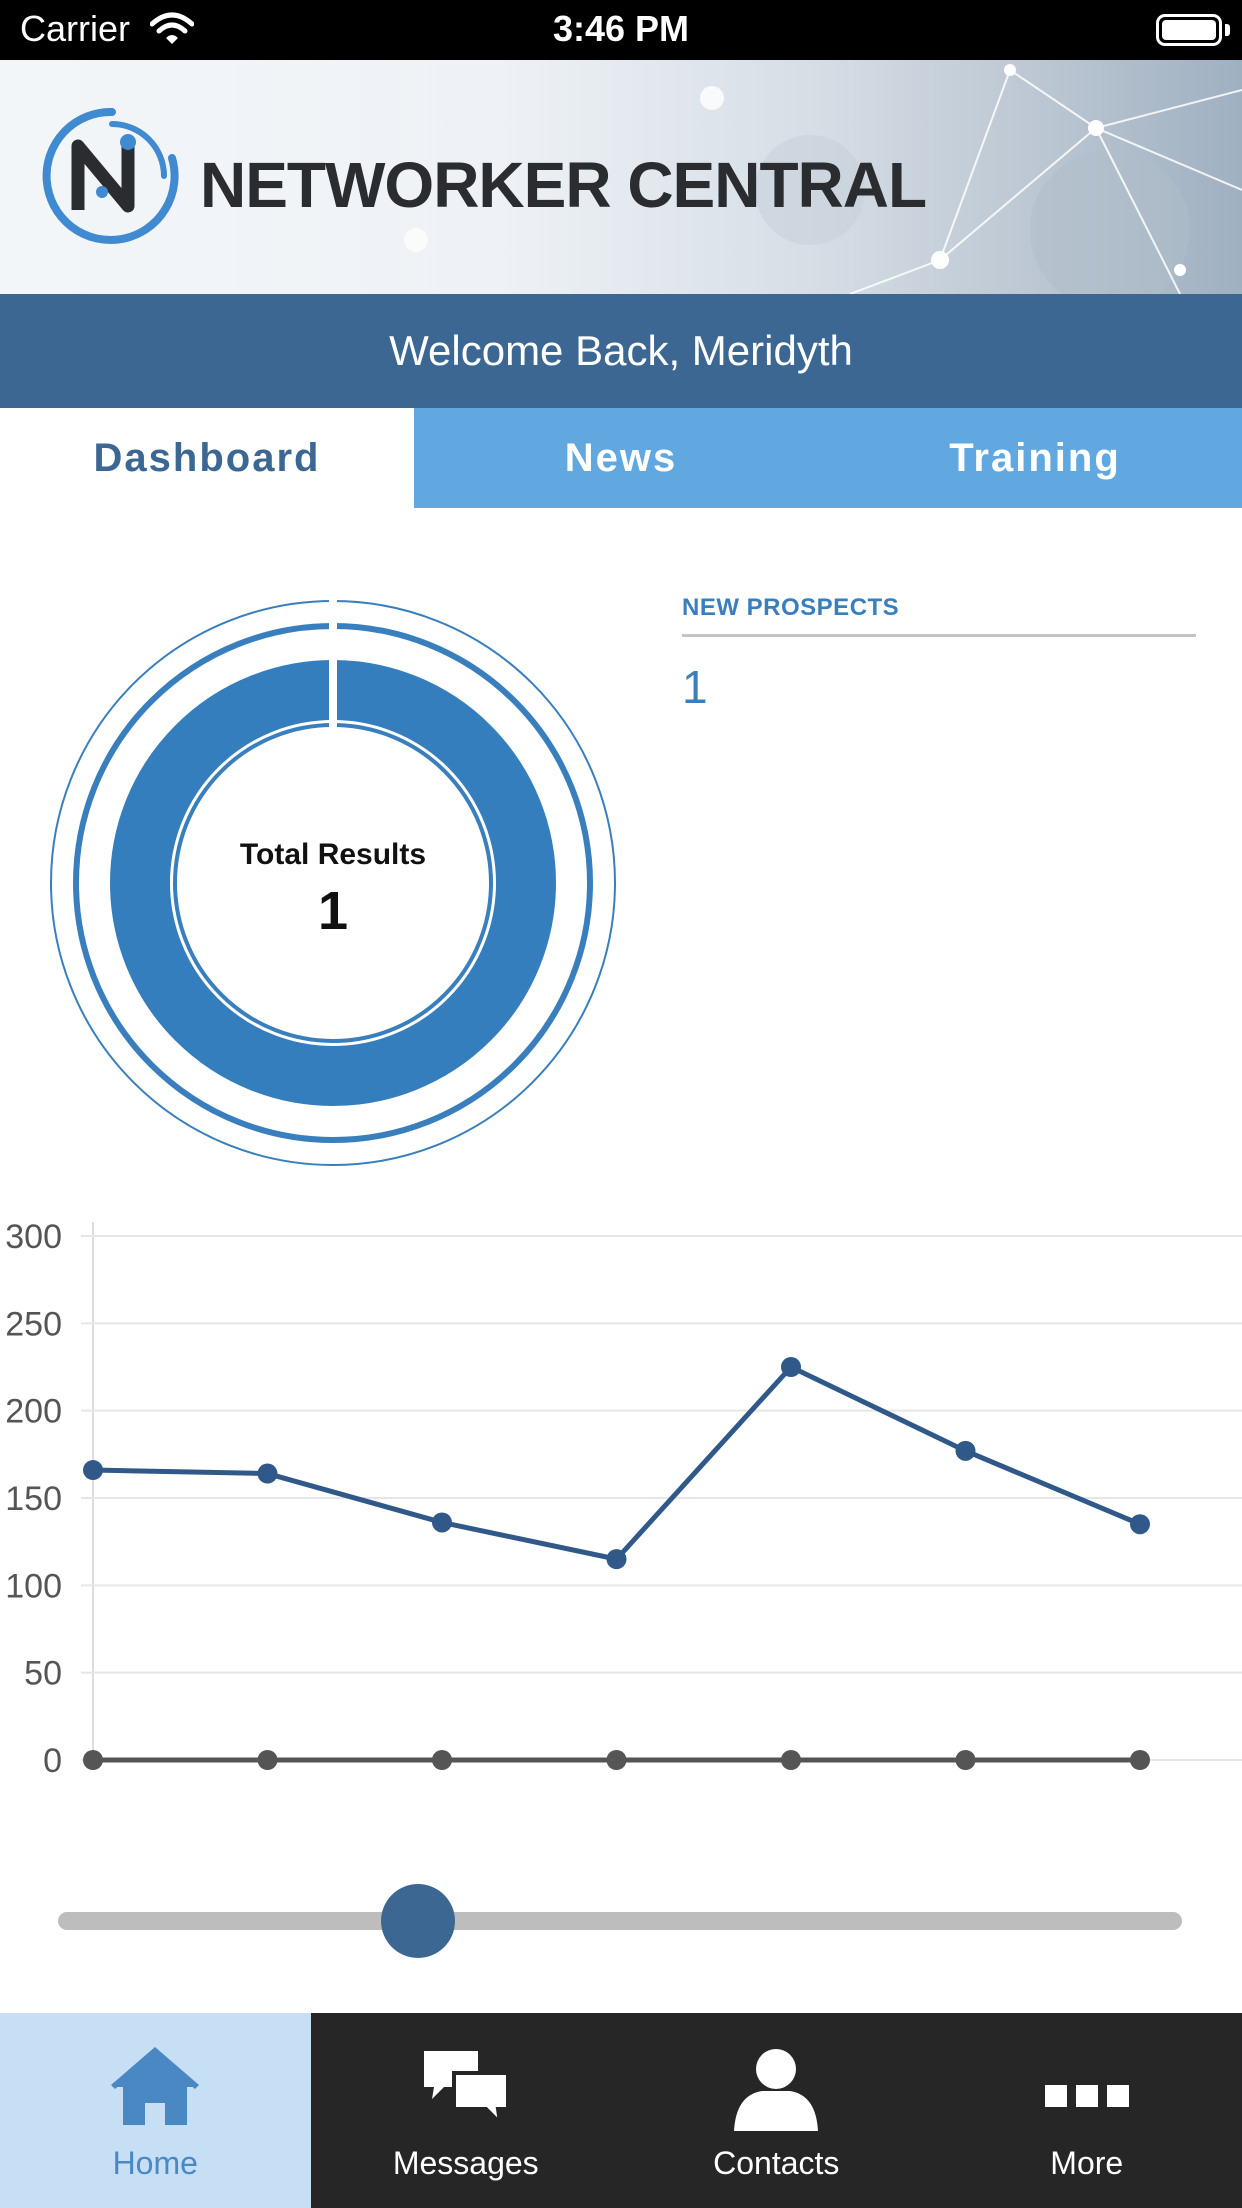 The width and height of the screenshot is (1242, 2208). I want to click on tab-news: News, so click(621, 457).